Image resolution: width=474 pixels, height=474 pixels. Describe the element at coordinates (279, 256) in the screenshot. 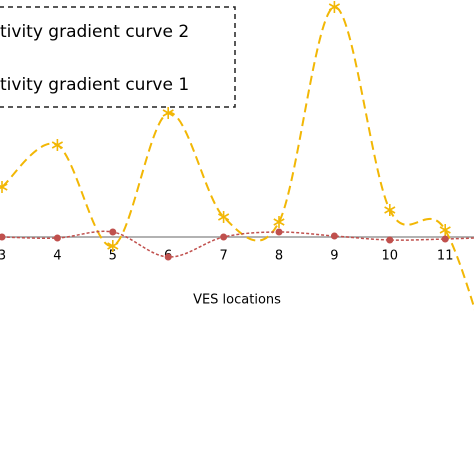

I see `x-tick-label: 8` at that location.